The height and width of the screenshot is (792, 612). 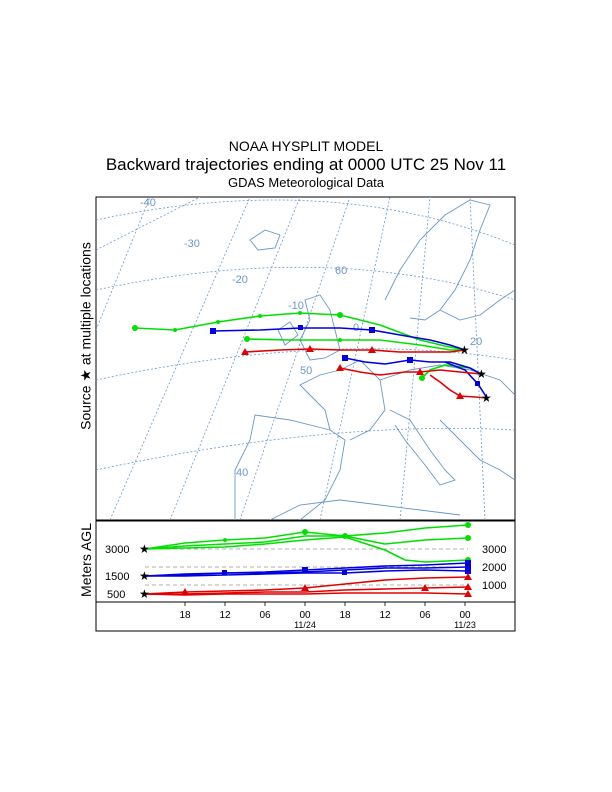 What do you see at coordinates (240, 280) in the screenshot?
I see `lon-label: -20` at bounding box center [240, 280].